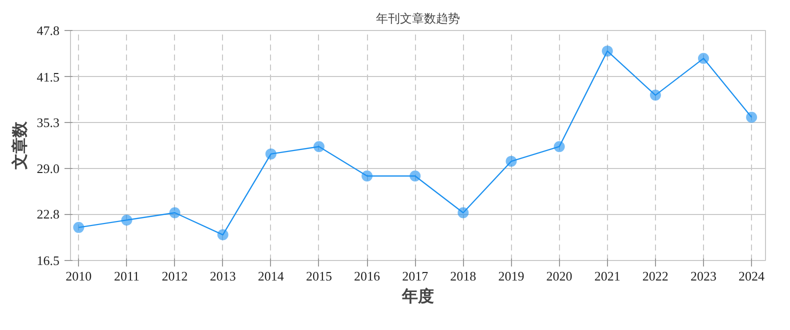  I want to click on x-tick-label: 2012, so click(175, 276).